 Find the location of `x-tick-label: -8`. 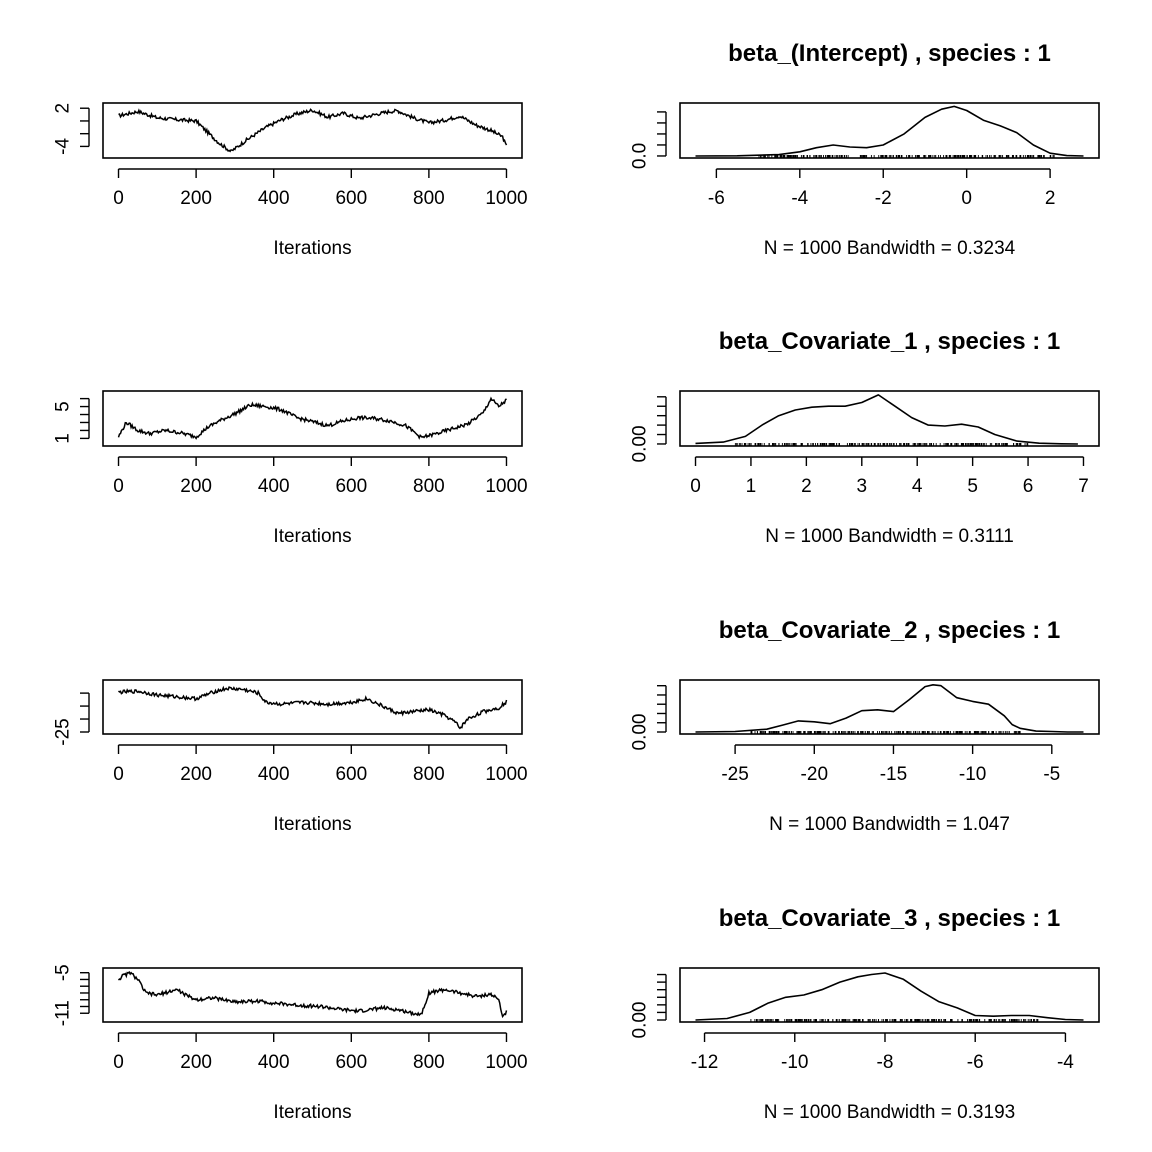

x-tick-label: -8 is located at coordinates (885, 1062).